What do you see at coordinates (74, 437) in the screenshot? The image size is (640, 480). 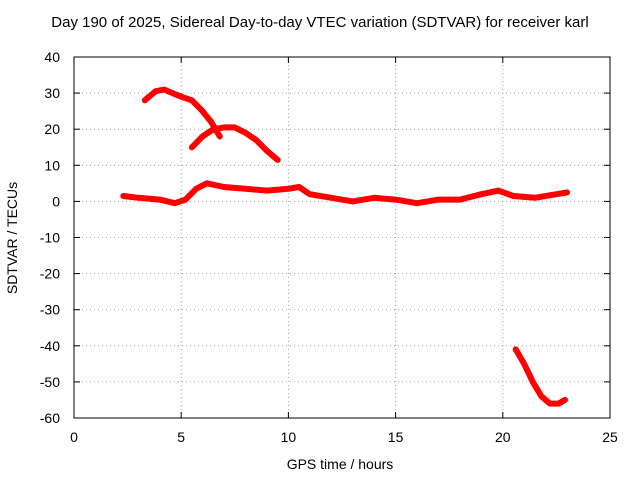 I see `x-tick-label: 0` at bounding box center [74, 437].